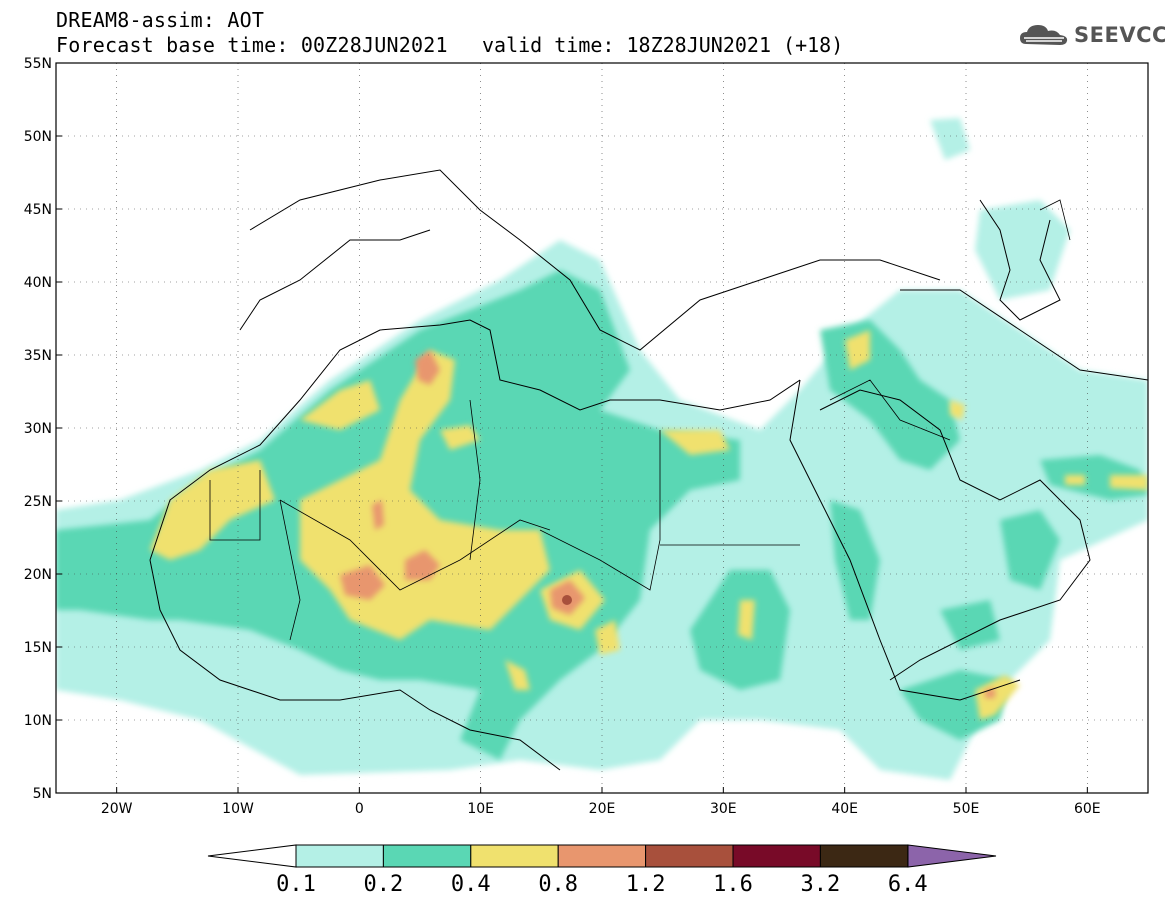 This screenshot has height=905, width=1165. What do you see at coordinates (645, 884) in the screenshot?
I see `colorbar-label: 1.2` at bounding box center [645, 884].